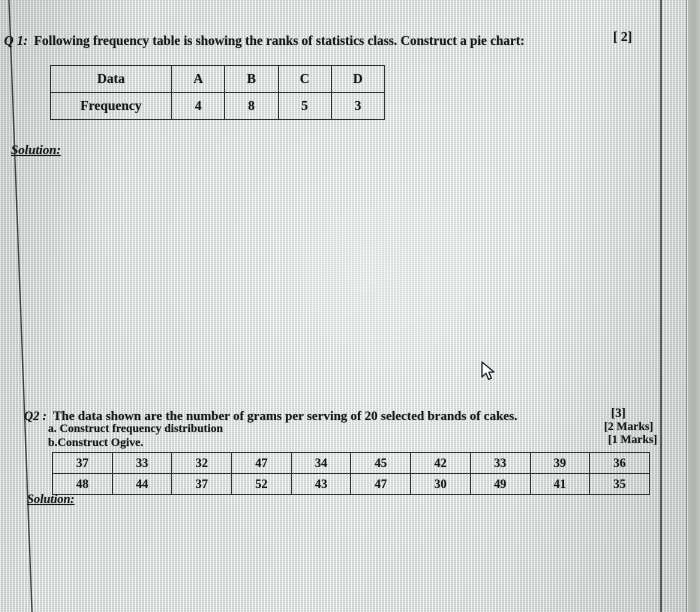 This screenshot has width=700, height=612. I want to click on table-row: Frequency 4 8 5 3, so click(217, 106).